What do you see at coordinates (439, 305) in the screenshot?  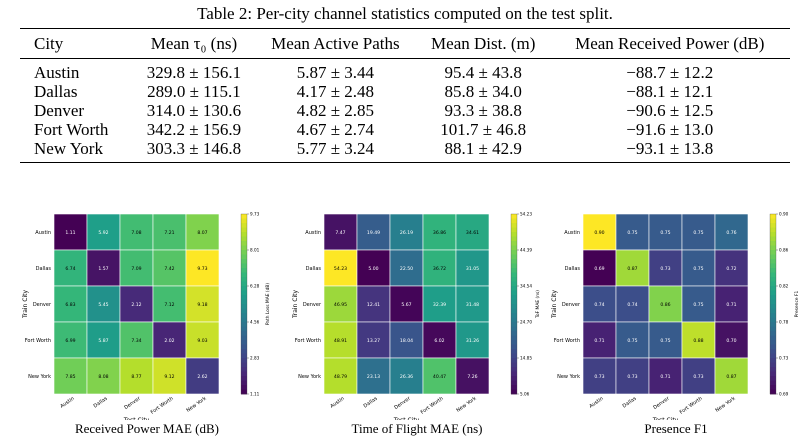 I see `cell-value-label: 32.39` at bounding box center [439, 305].